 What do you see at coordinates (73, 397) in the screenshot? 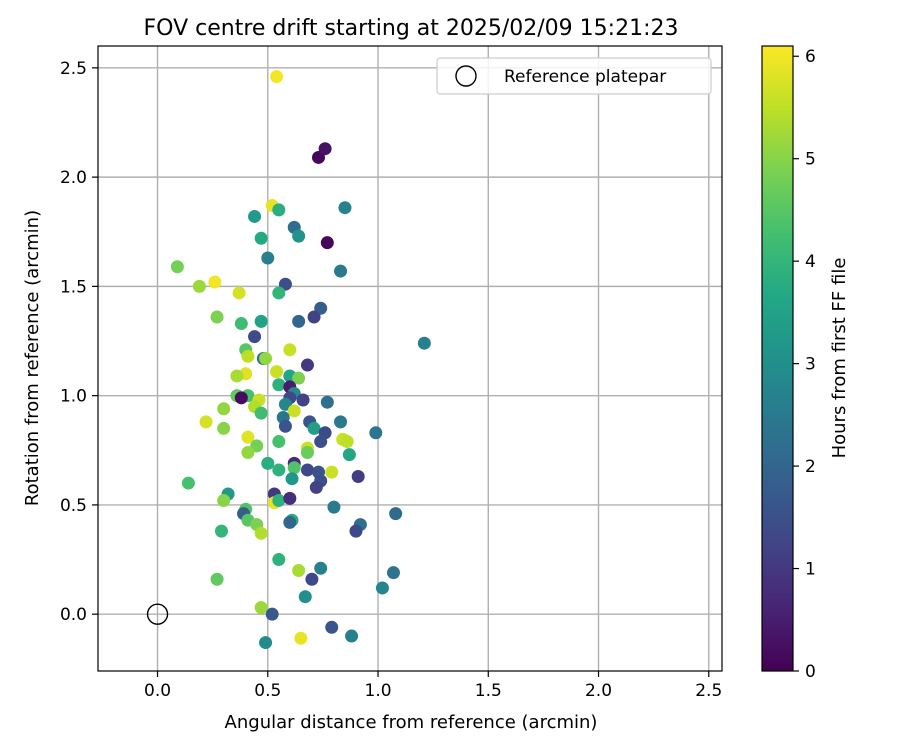
I see `y-tick-label: 1.0` at bounding box center [73, 397].